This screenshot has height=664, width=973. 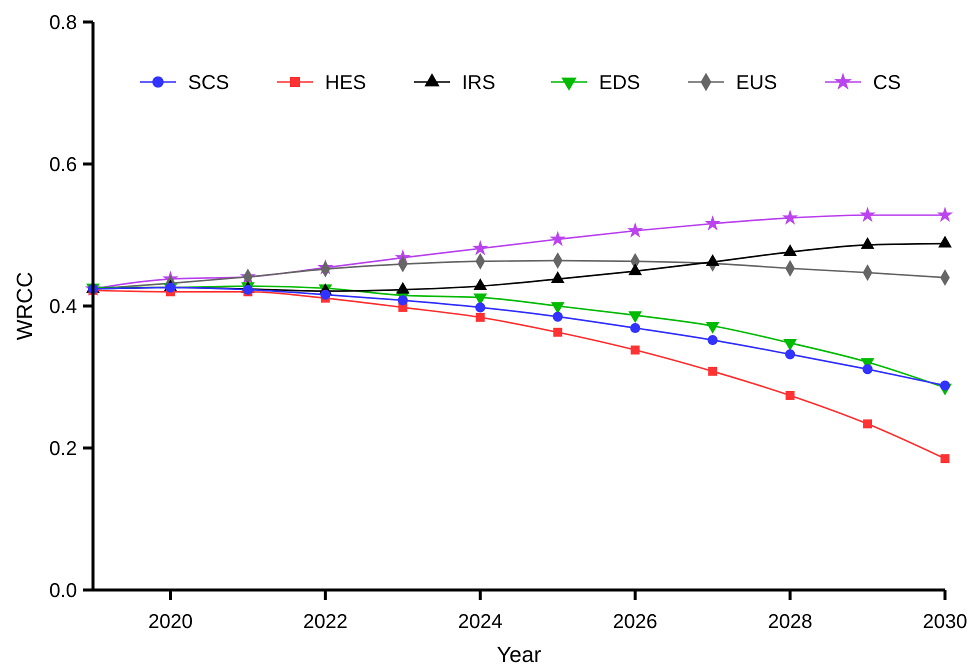 I want to click on y-axis-title: WRCC, so click(x=24, y=306).